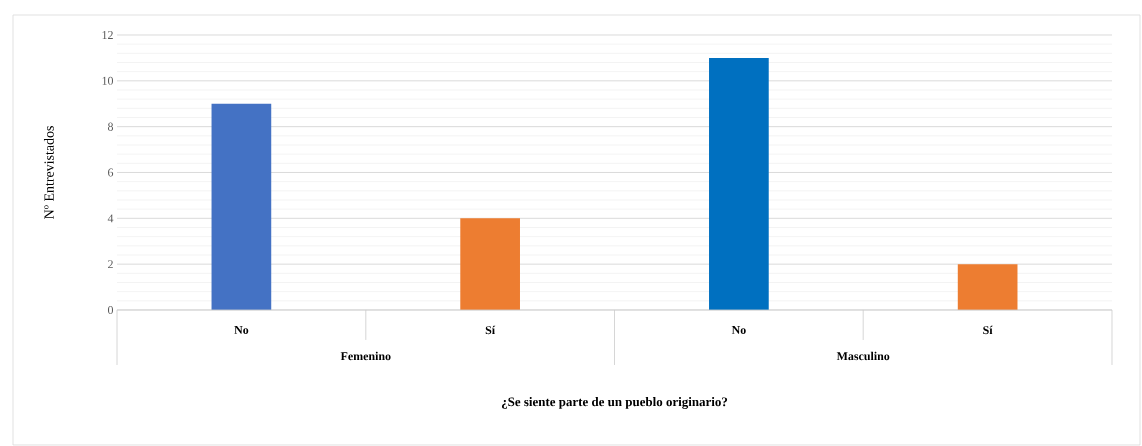 The height and width of the screenshot is (446, 1142). I want to click on text: Masculino, so click(863, 356).